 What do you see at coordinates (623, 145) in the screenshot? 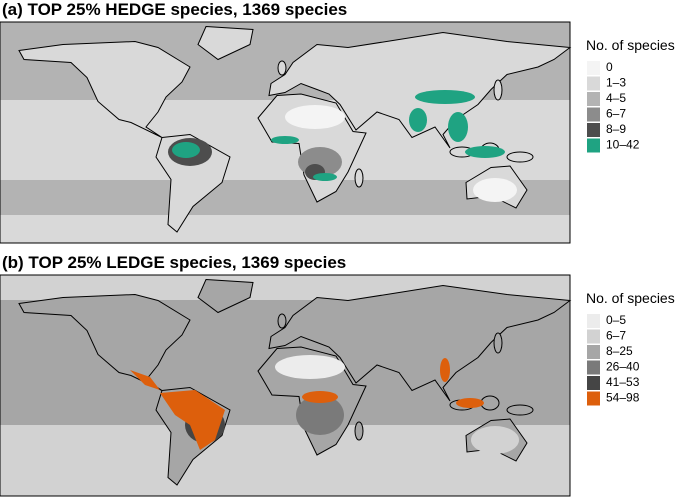
I see `legend-label: 10–42` at bounding box center [623, 145].